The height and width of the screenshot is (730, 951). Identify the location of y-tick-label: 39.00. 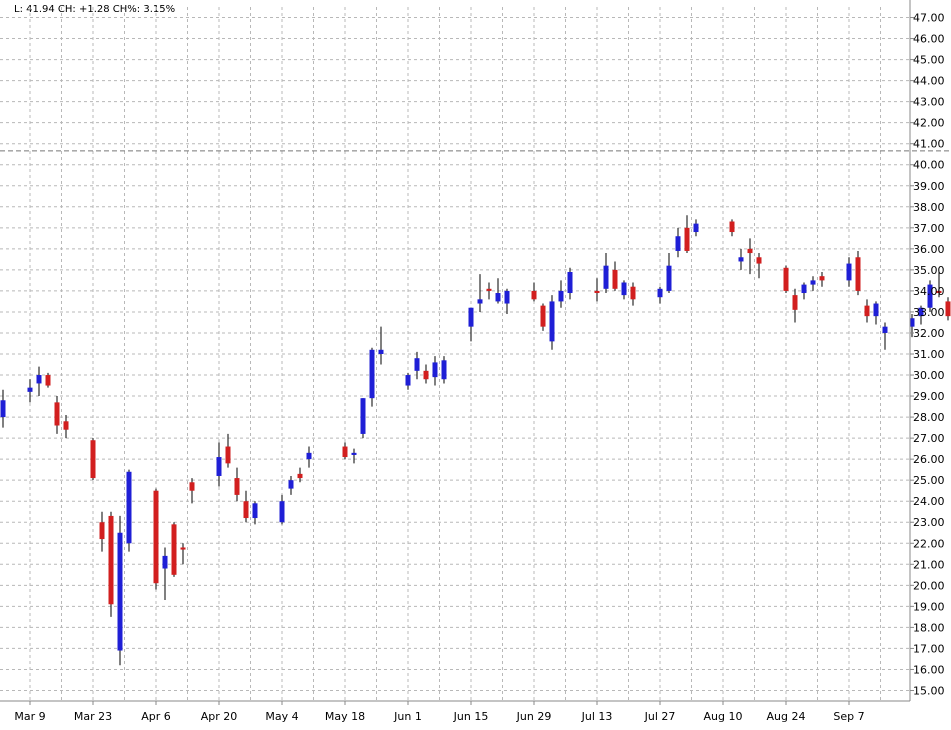
(929, 186).